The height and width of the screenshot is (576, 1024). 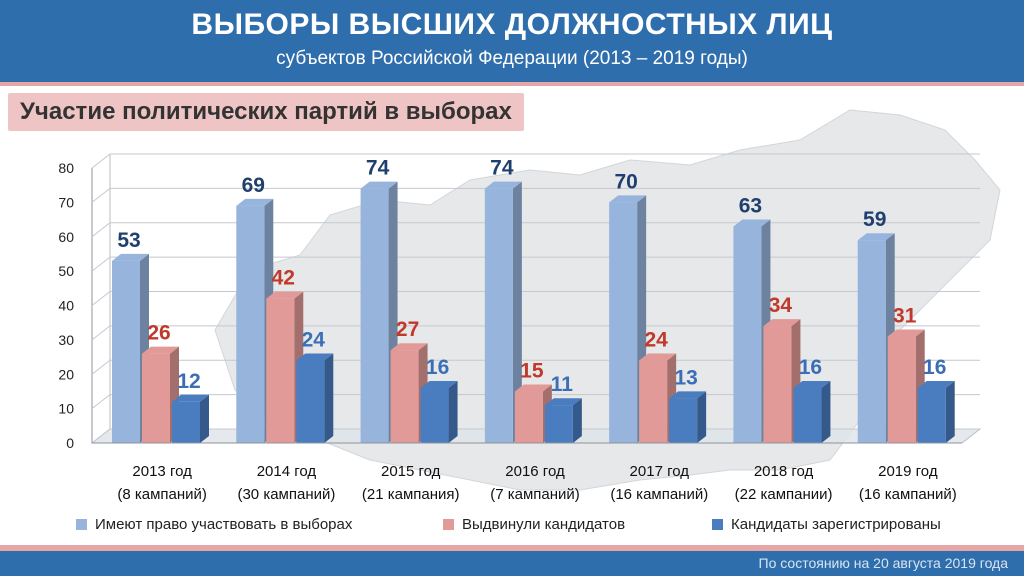 What do you see at coordinates (532, 370) in the screenshot?
I see `data-label: 15` at bounding box center [532, 370].